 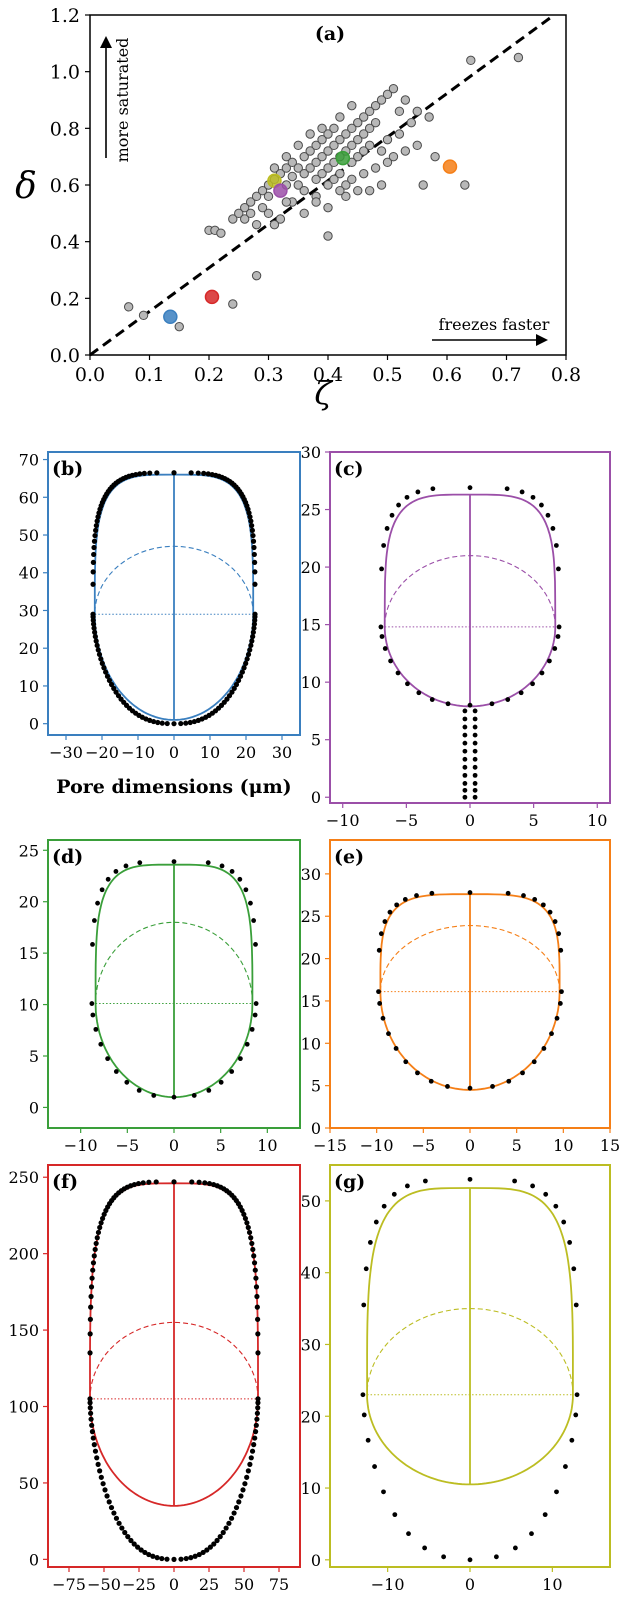 I want to click on y-tick-label: 0, so click(x=316, y=1128).